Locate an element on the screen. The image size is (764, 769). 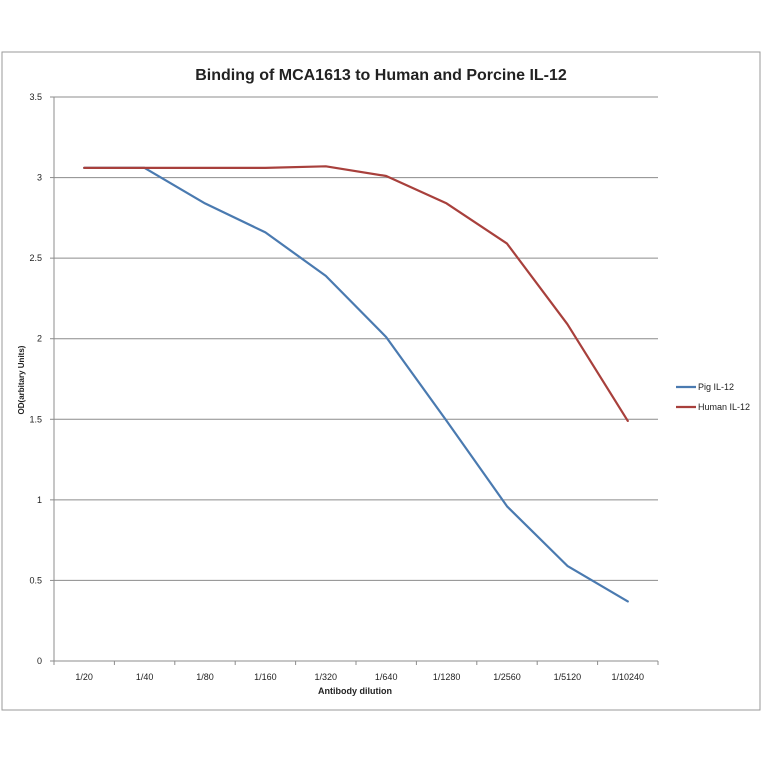
x-tick-label: 1/320 is located at coordinates (326, 677).